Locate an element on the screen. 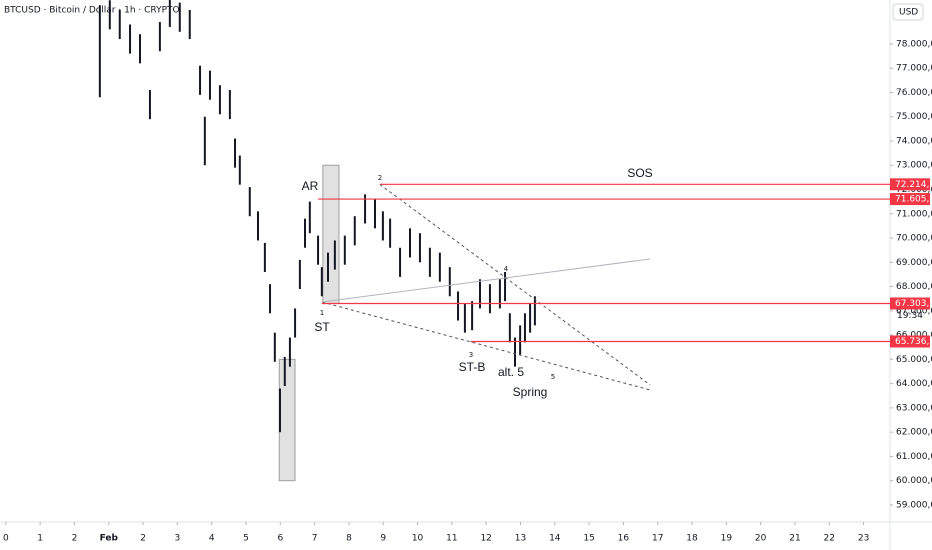  x-tick-label: 22 is located at coordinates (829, 539).